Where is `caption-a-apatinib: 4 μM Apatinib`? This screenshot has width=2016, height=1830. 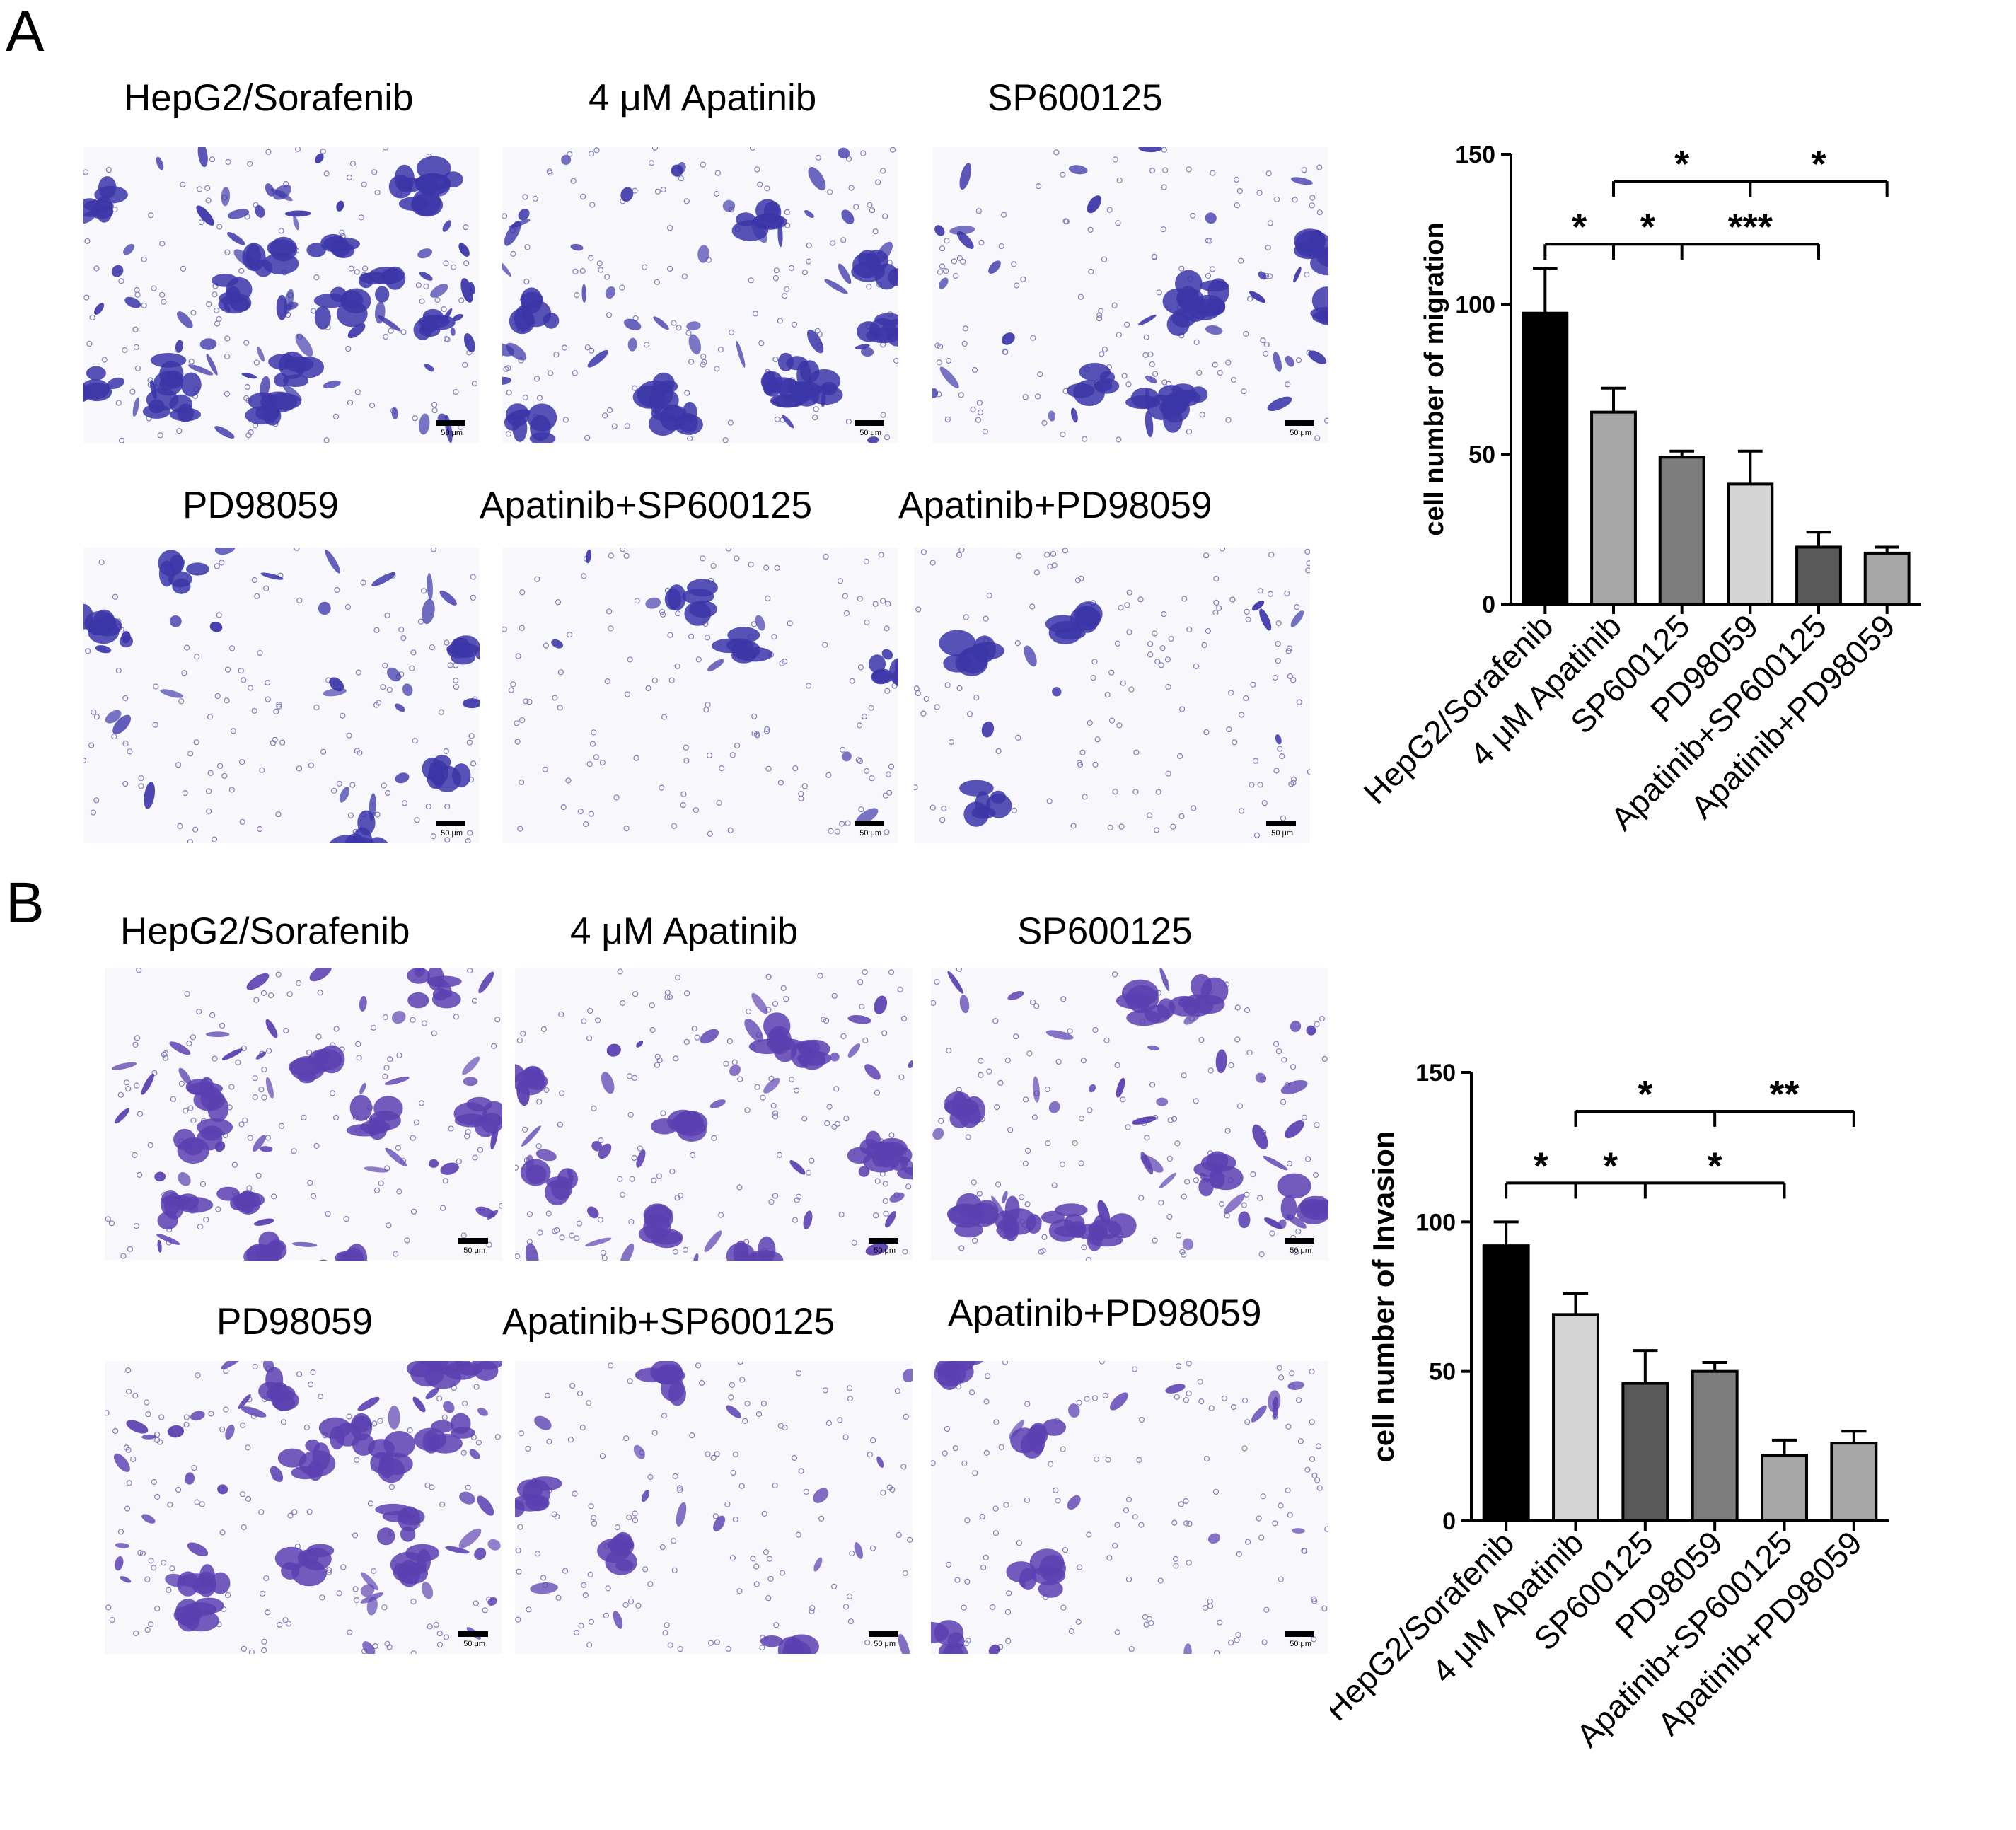 caption-a-apatinib: 4 μM Apatinib is located at coordinates (703, 98).